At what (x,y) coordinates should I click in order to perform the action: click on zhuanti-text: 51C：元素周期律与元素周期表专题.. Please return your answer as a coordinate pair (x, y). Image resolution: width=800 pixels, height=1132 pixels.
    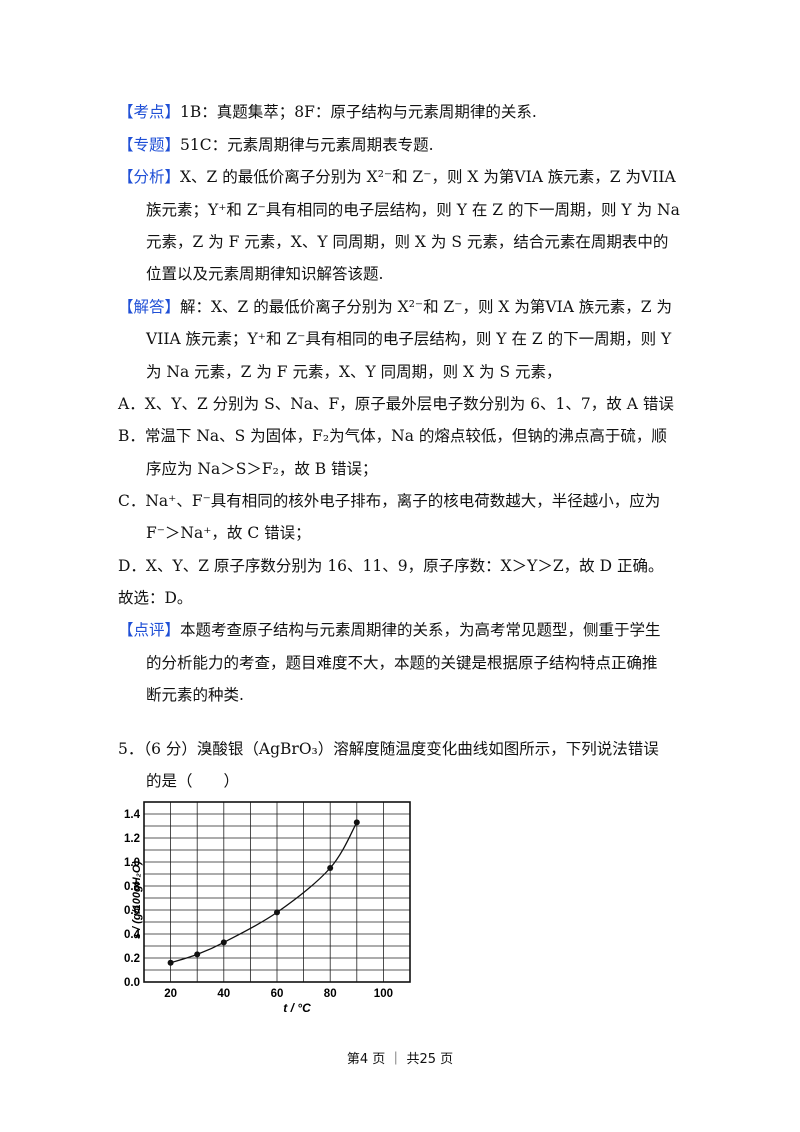
    Looking at the image, I should click on (307, 145).